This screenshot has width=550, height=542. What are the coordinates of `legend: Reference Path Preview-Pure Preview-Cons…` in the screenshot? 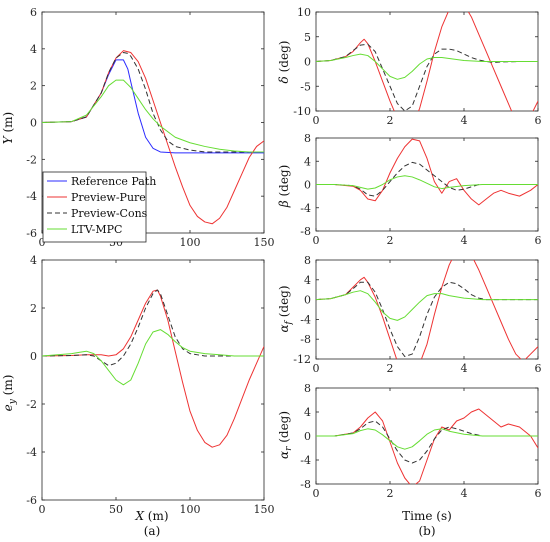 It's located at (99, 207).